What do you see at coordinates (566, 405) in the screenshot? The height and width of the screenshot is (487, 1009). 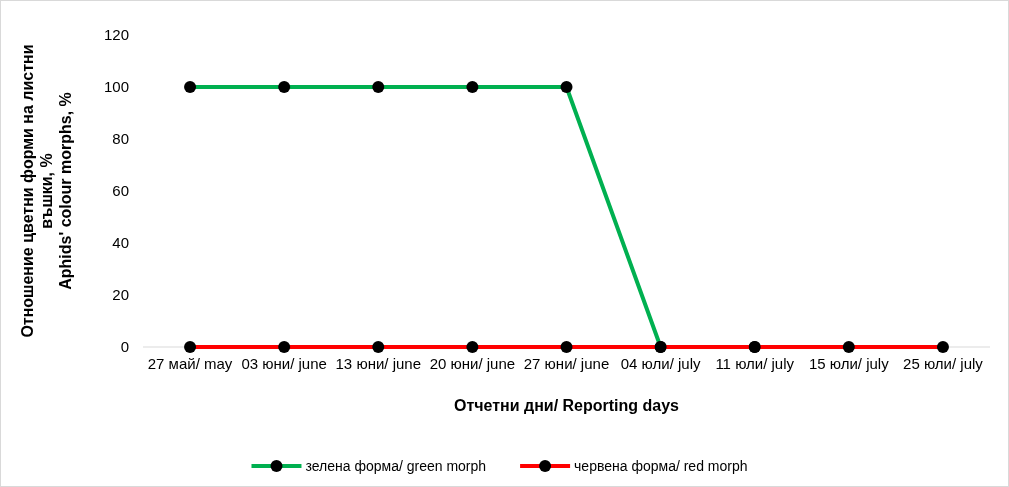 I see `x-axis-title: Отчетни дни/ Reporting days` at bounding box center [566, 405].